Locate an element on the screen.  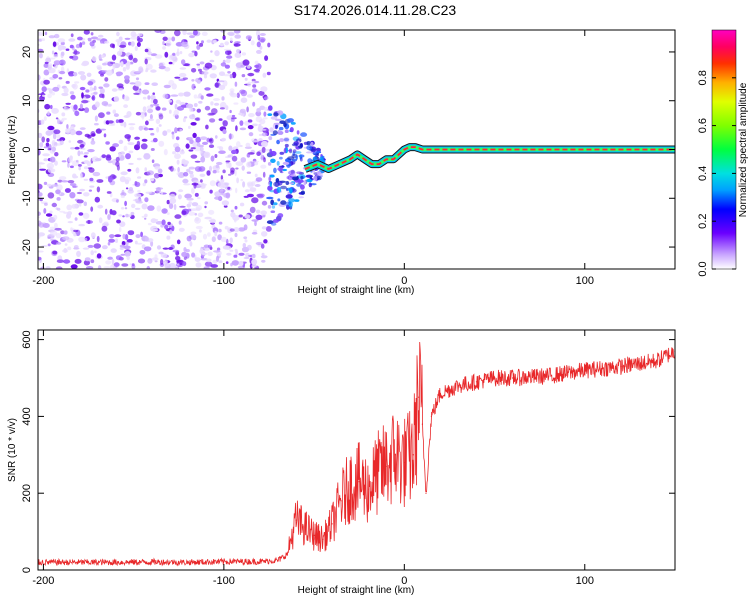
snr-x-tick: -200 is located at coordinates (43, 458).